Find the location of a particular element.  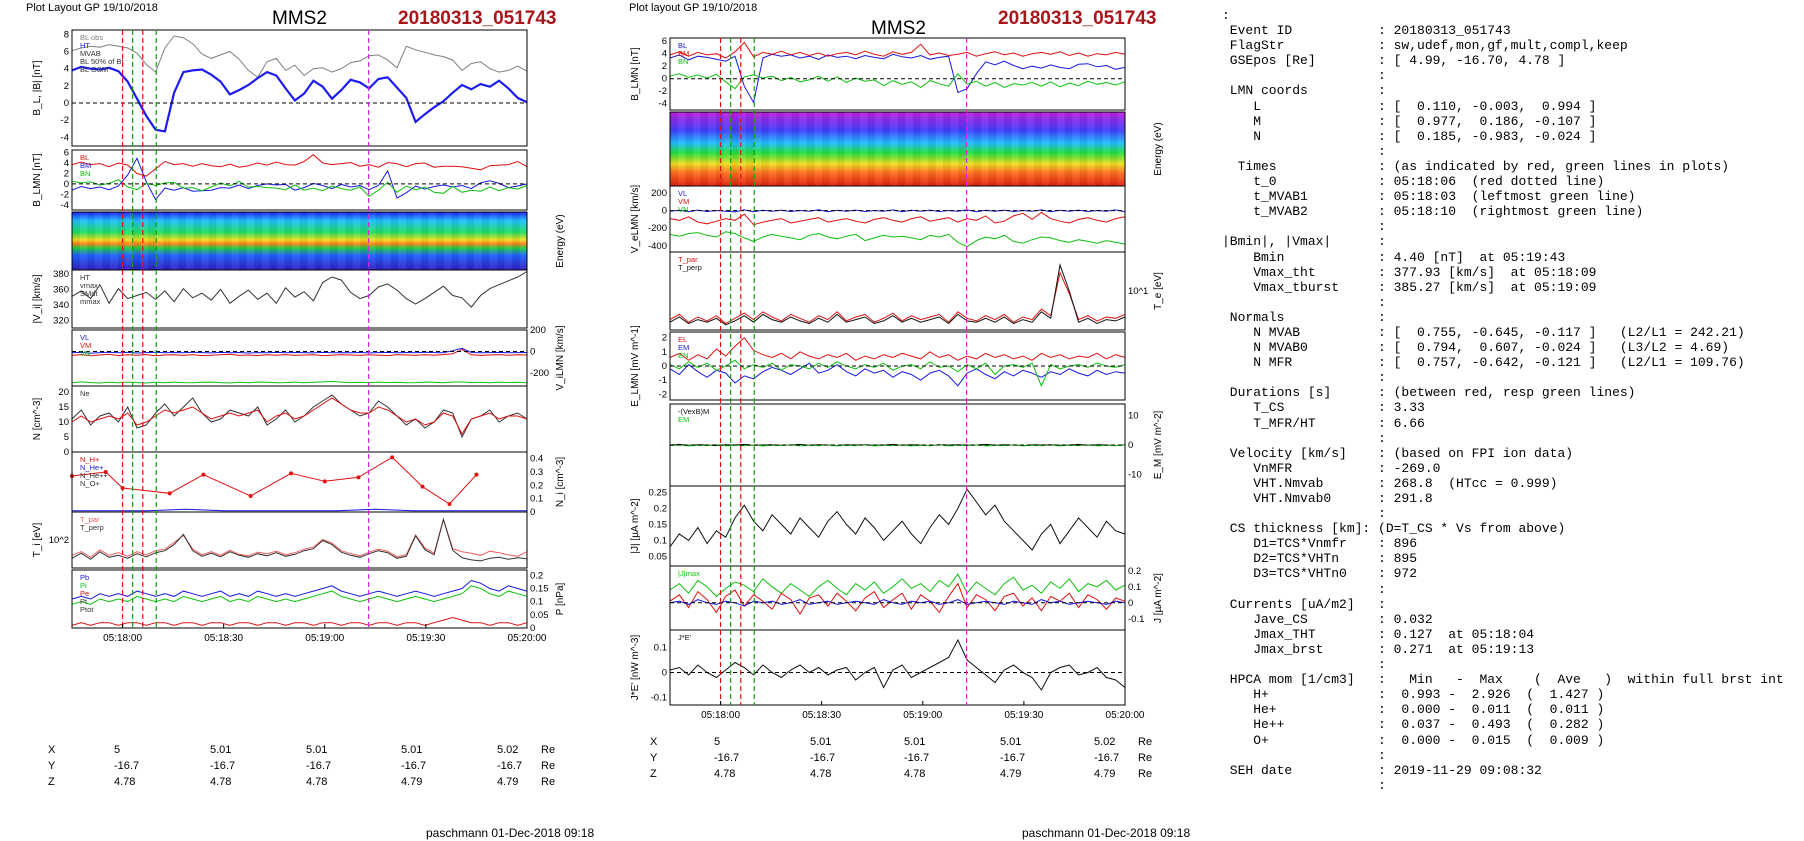

y-tick-label: -0.1 is located at coordinates (659, 698).